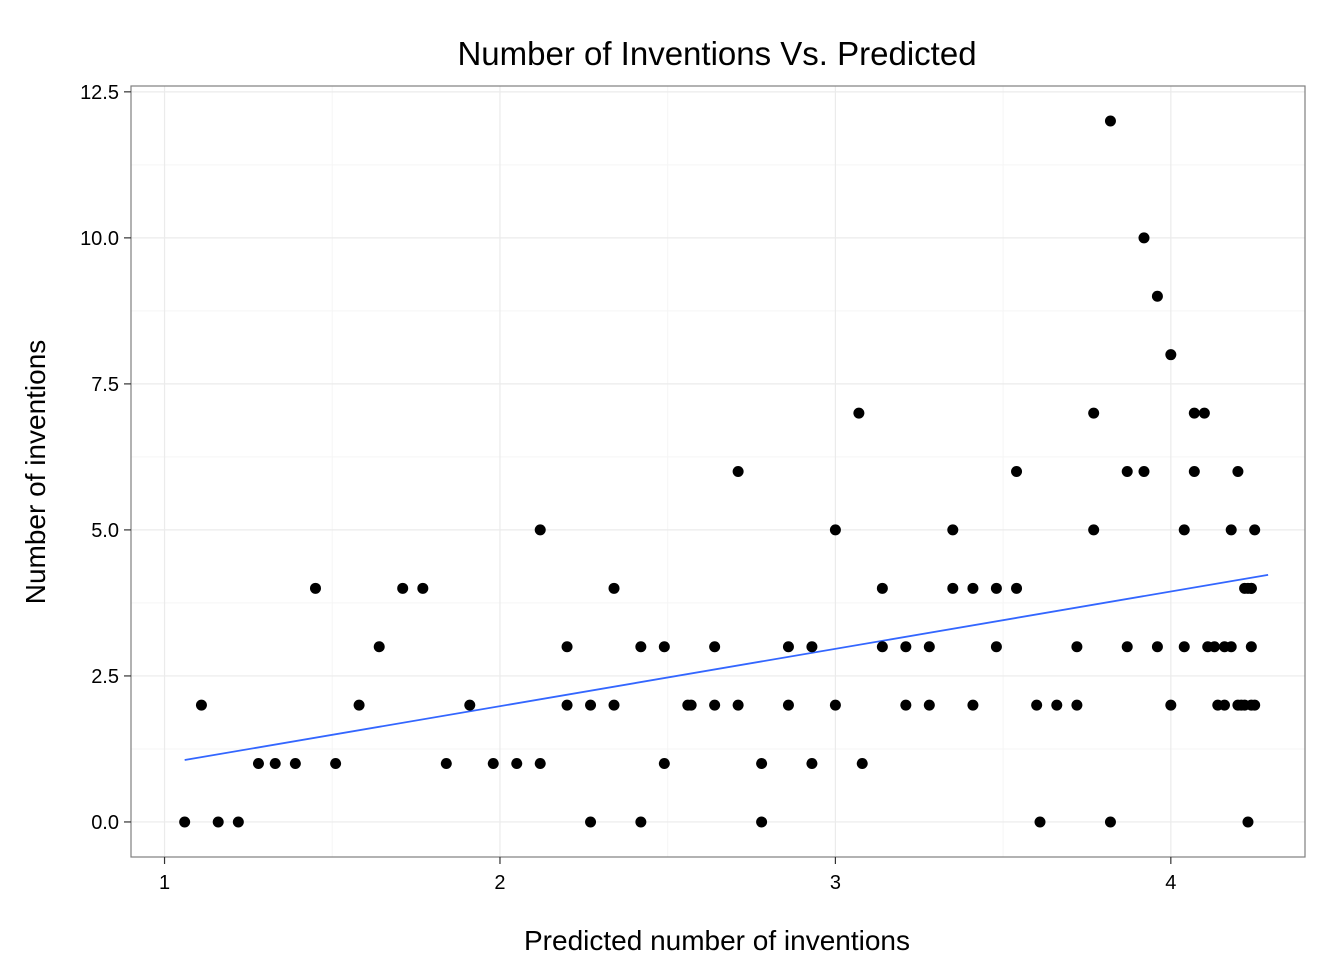  I want to click on y-tick-label: 2.5, so click(105, 677).